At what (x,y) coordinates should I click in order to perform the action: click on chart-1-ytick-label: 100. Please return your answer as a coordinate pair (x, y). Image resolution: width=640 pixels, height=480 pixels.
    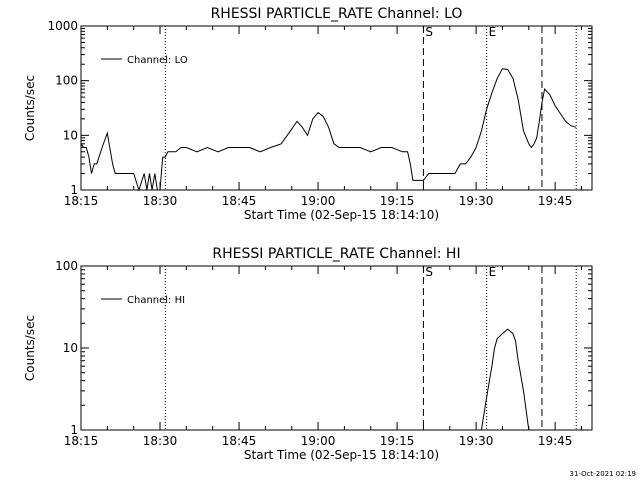
    Looking at the image, I should click on (66, 81).